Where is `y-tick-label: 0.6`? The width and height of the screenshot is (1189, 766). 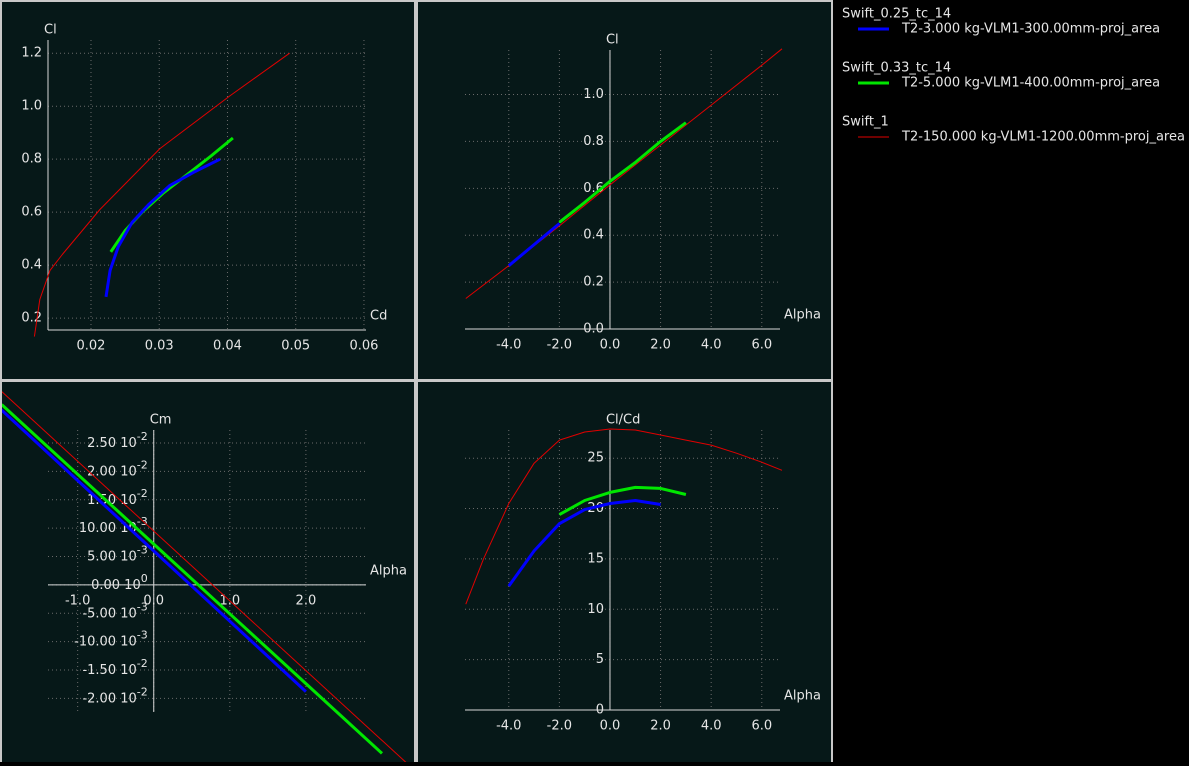
y-tick-label: 0.6 is located at coordinates (31, 212).